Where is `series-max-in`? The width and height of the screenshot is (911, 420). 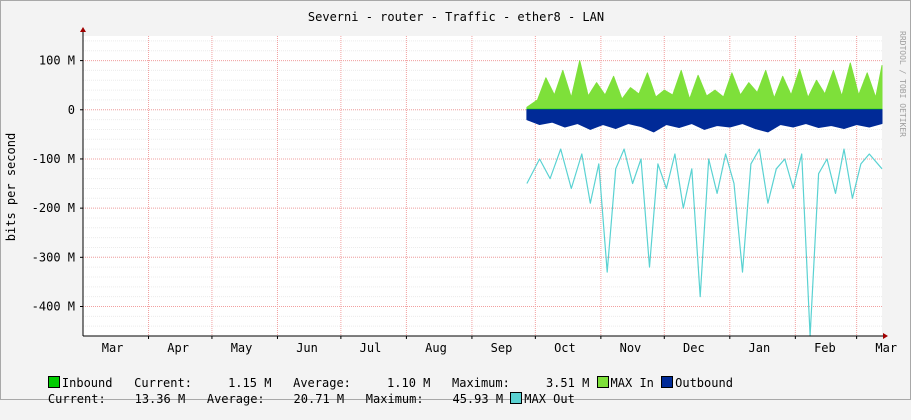
series-max-in is located at coordinates (704, 85).